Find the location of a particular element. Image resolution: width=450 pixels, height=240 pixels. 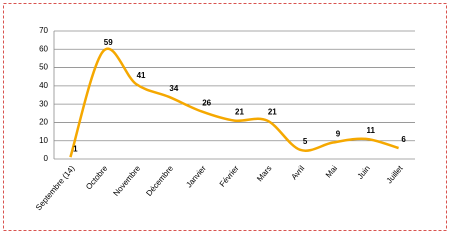

y-tick-label: 30 is located at coordinates (43, 103).